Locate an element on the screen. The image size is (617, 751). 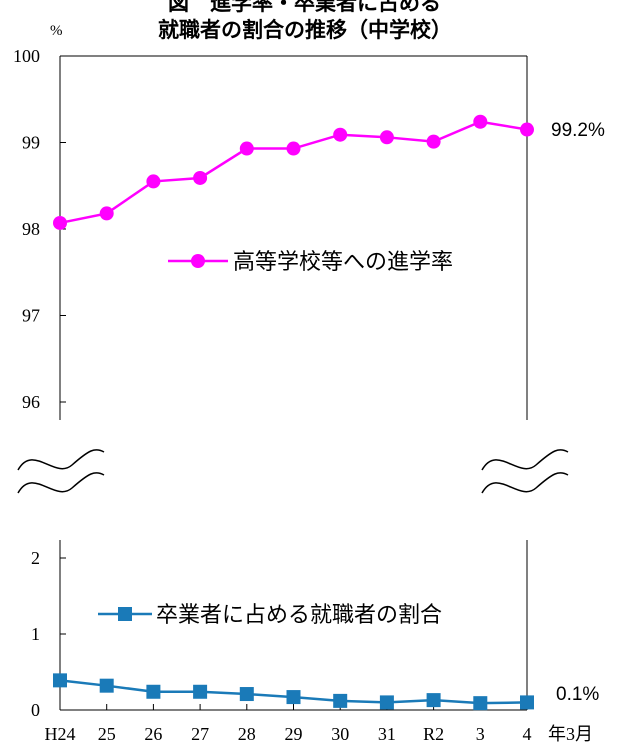
end-label-upper: 99.2% is located at coordinates (578, 130).